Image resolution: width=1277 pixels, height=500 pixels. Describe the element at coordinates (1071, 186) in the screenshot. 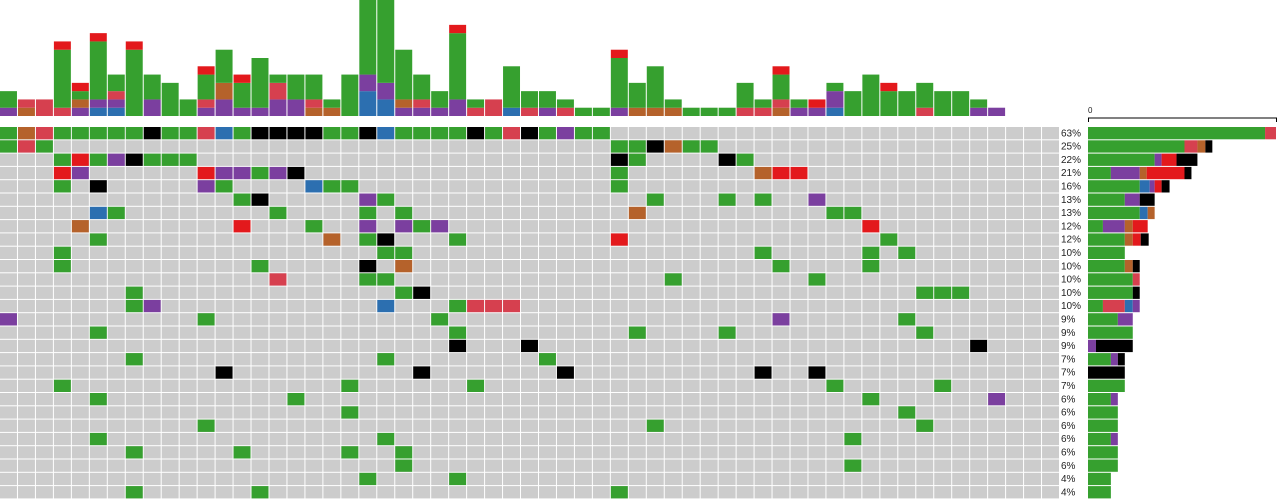

I see `percent-label: 16%` at that location.